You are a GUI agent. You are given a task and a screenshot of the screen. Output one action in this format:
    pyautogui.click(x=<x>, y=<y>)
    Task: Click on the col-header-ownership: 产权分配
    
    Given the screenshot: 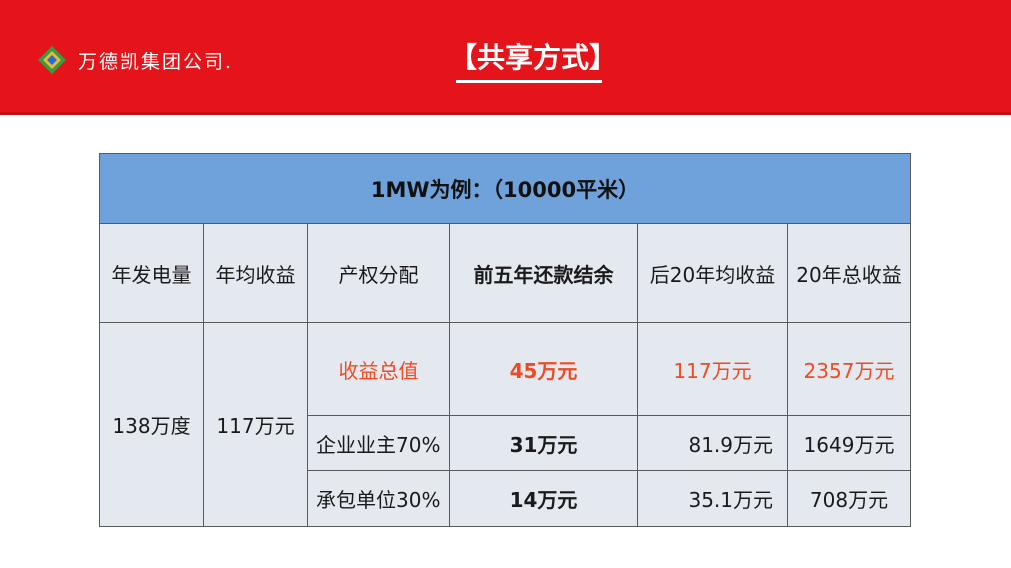 What is the action you would take?
    pyautogui.click(x=378, y=273)
    